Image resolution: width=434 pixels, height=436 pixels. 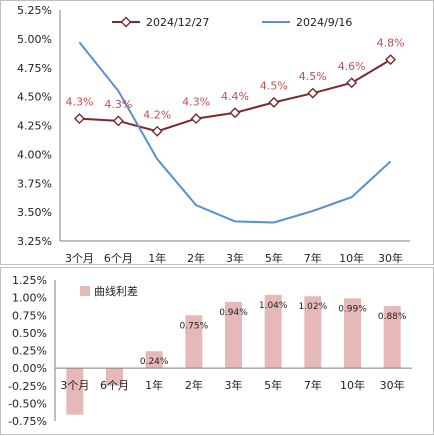 I want to click on top-x-tick-label: 2年, so click(x=196, y=258).